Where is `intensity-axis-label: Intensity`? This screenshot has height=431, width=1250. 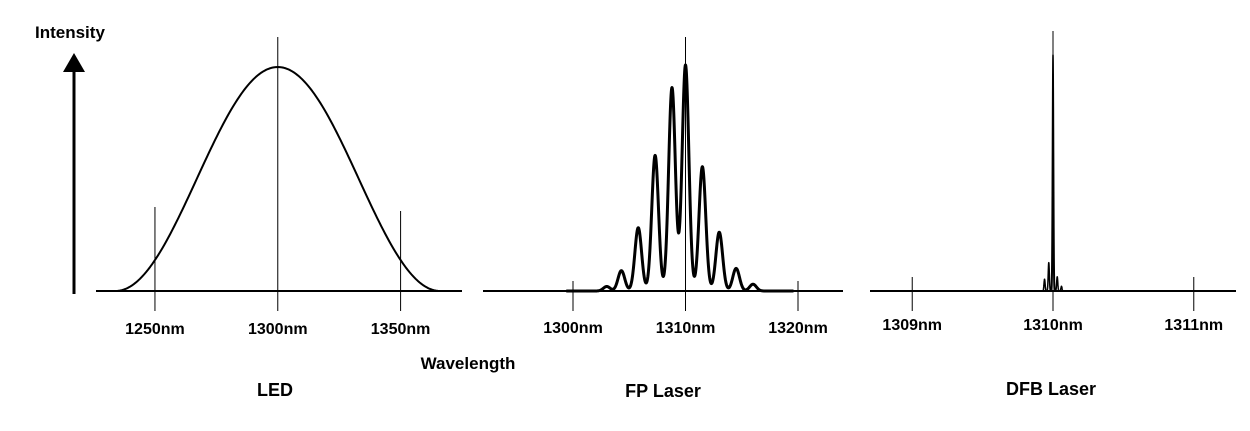
intensity-axis-label: Intensity is located at coordinates (70, 32).